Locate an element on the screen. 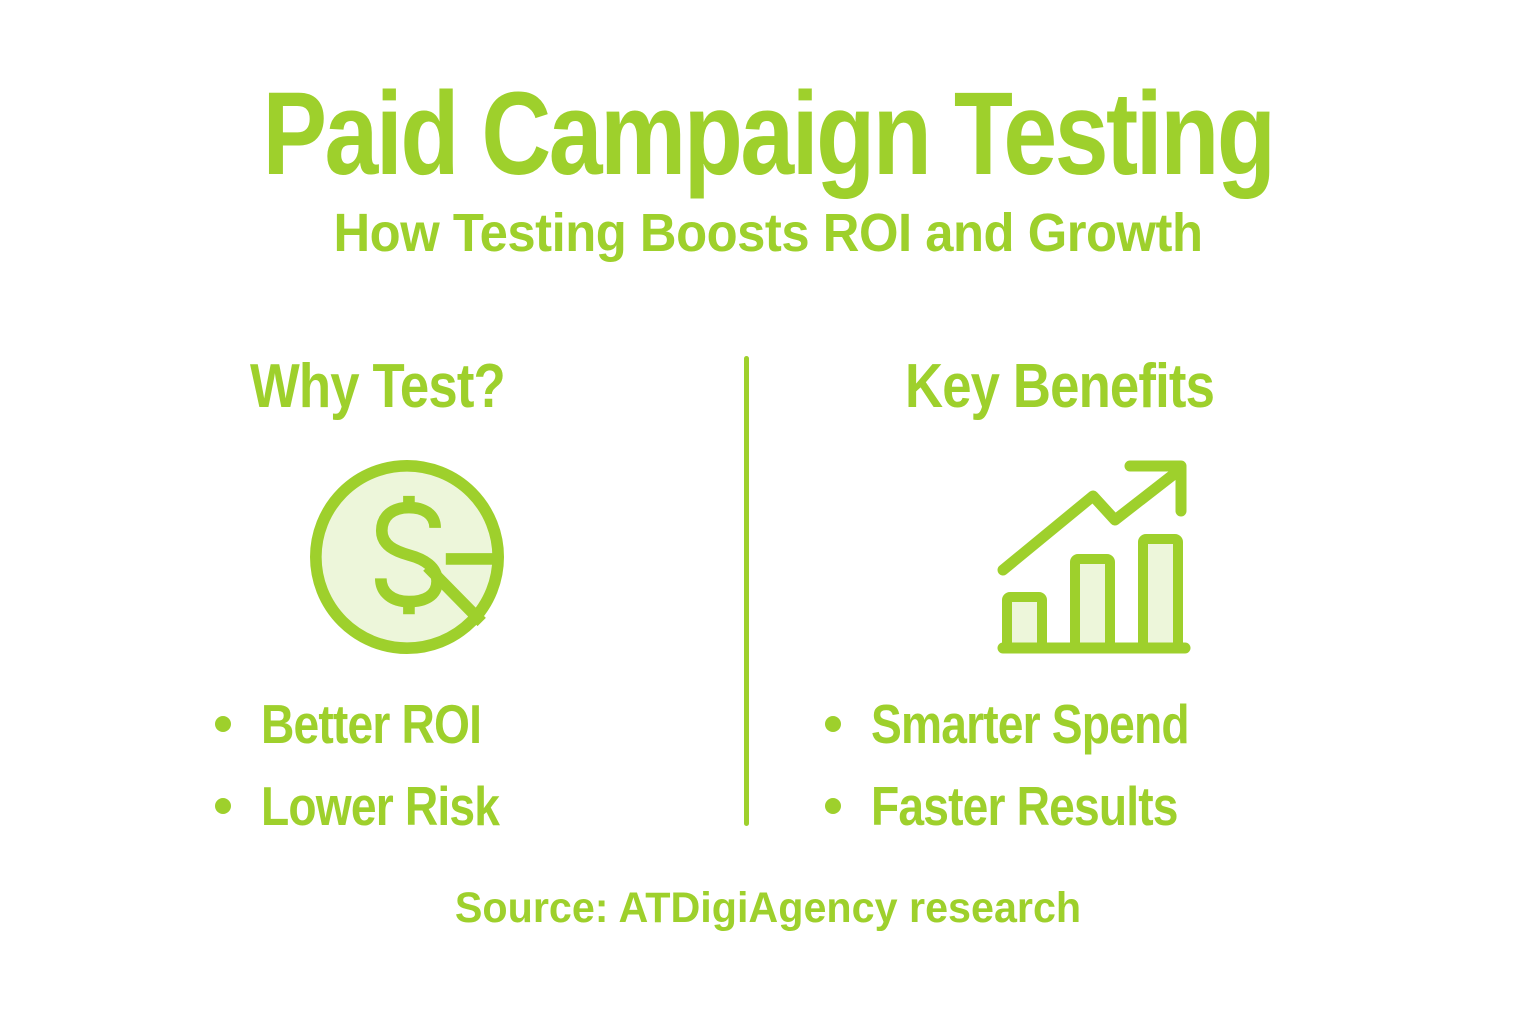  bullet-item: Faster Results is located at coordinates (1037, 806).